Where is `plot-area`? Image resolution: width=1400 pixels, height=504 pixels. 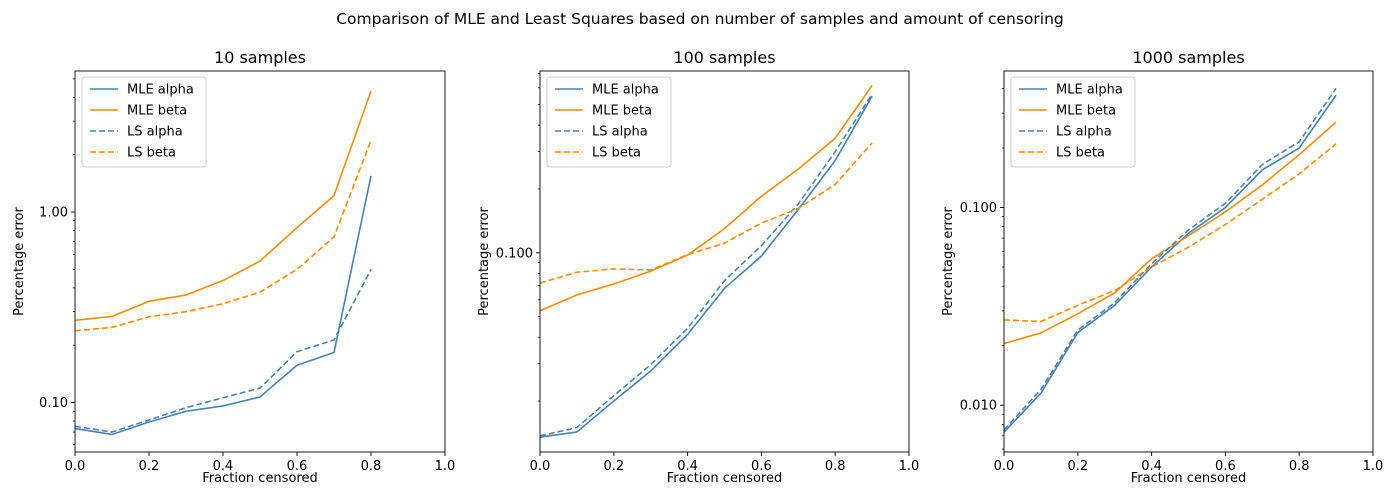 plot-area is located at coordinates (223, 263).